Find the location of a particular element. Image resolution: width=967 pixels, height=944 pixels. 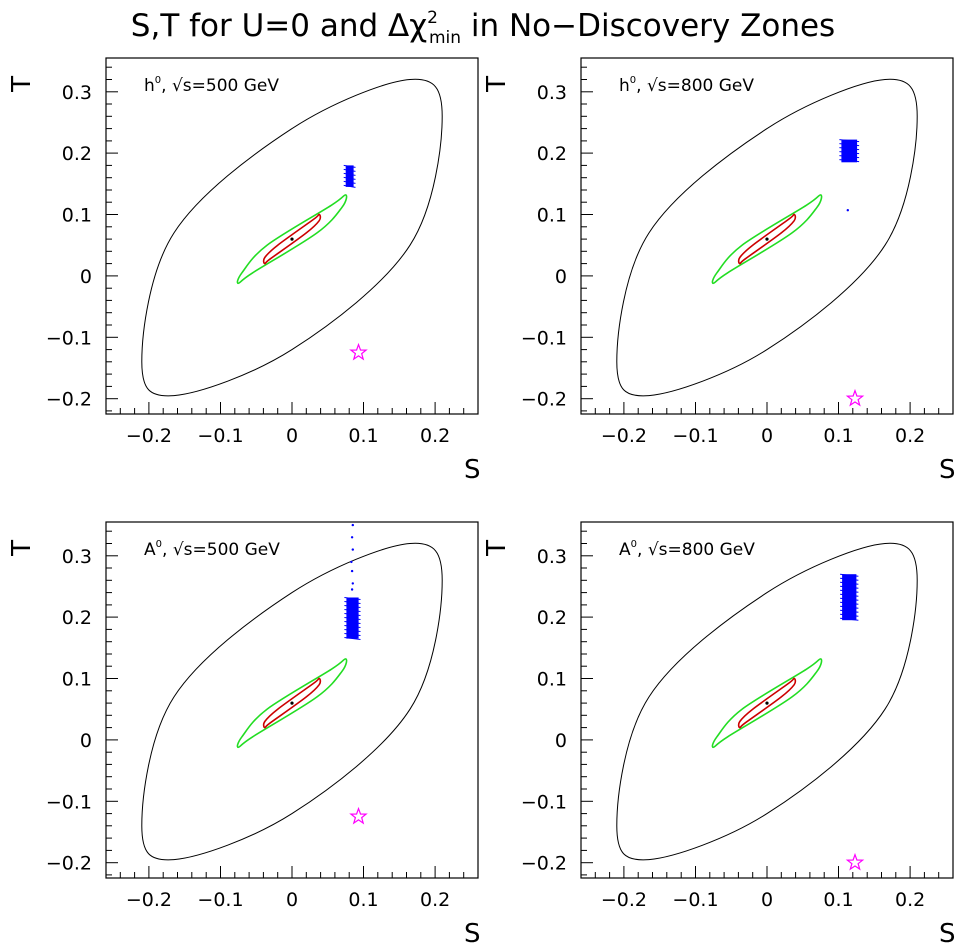

panel-label: h0, √s=500 GeV is located at coordinates (211, 85).